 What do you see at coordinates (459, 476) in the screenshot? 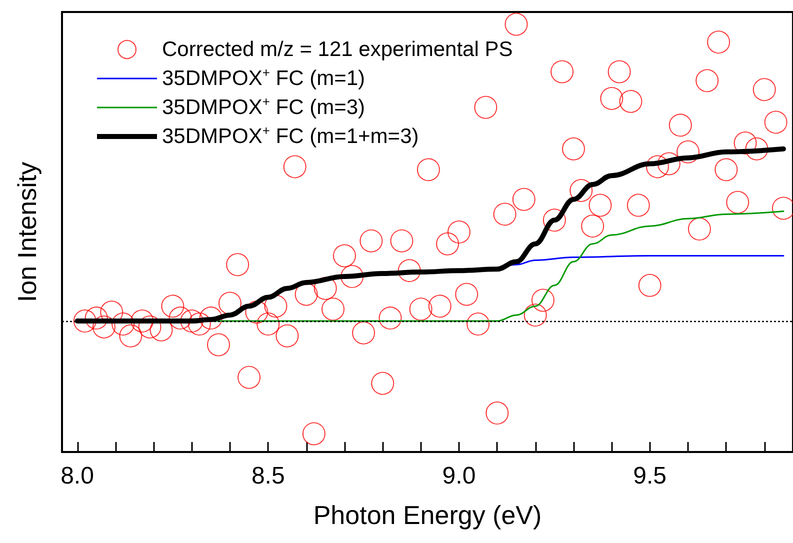
I see `x-tick-label: 9.0` at bounding box center [459, 476].